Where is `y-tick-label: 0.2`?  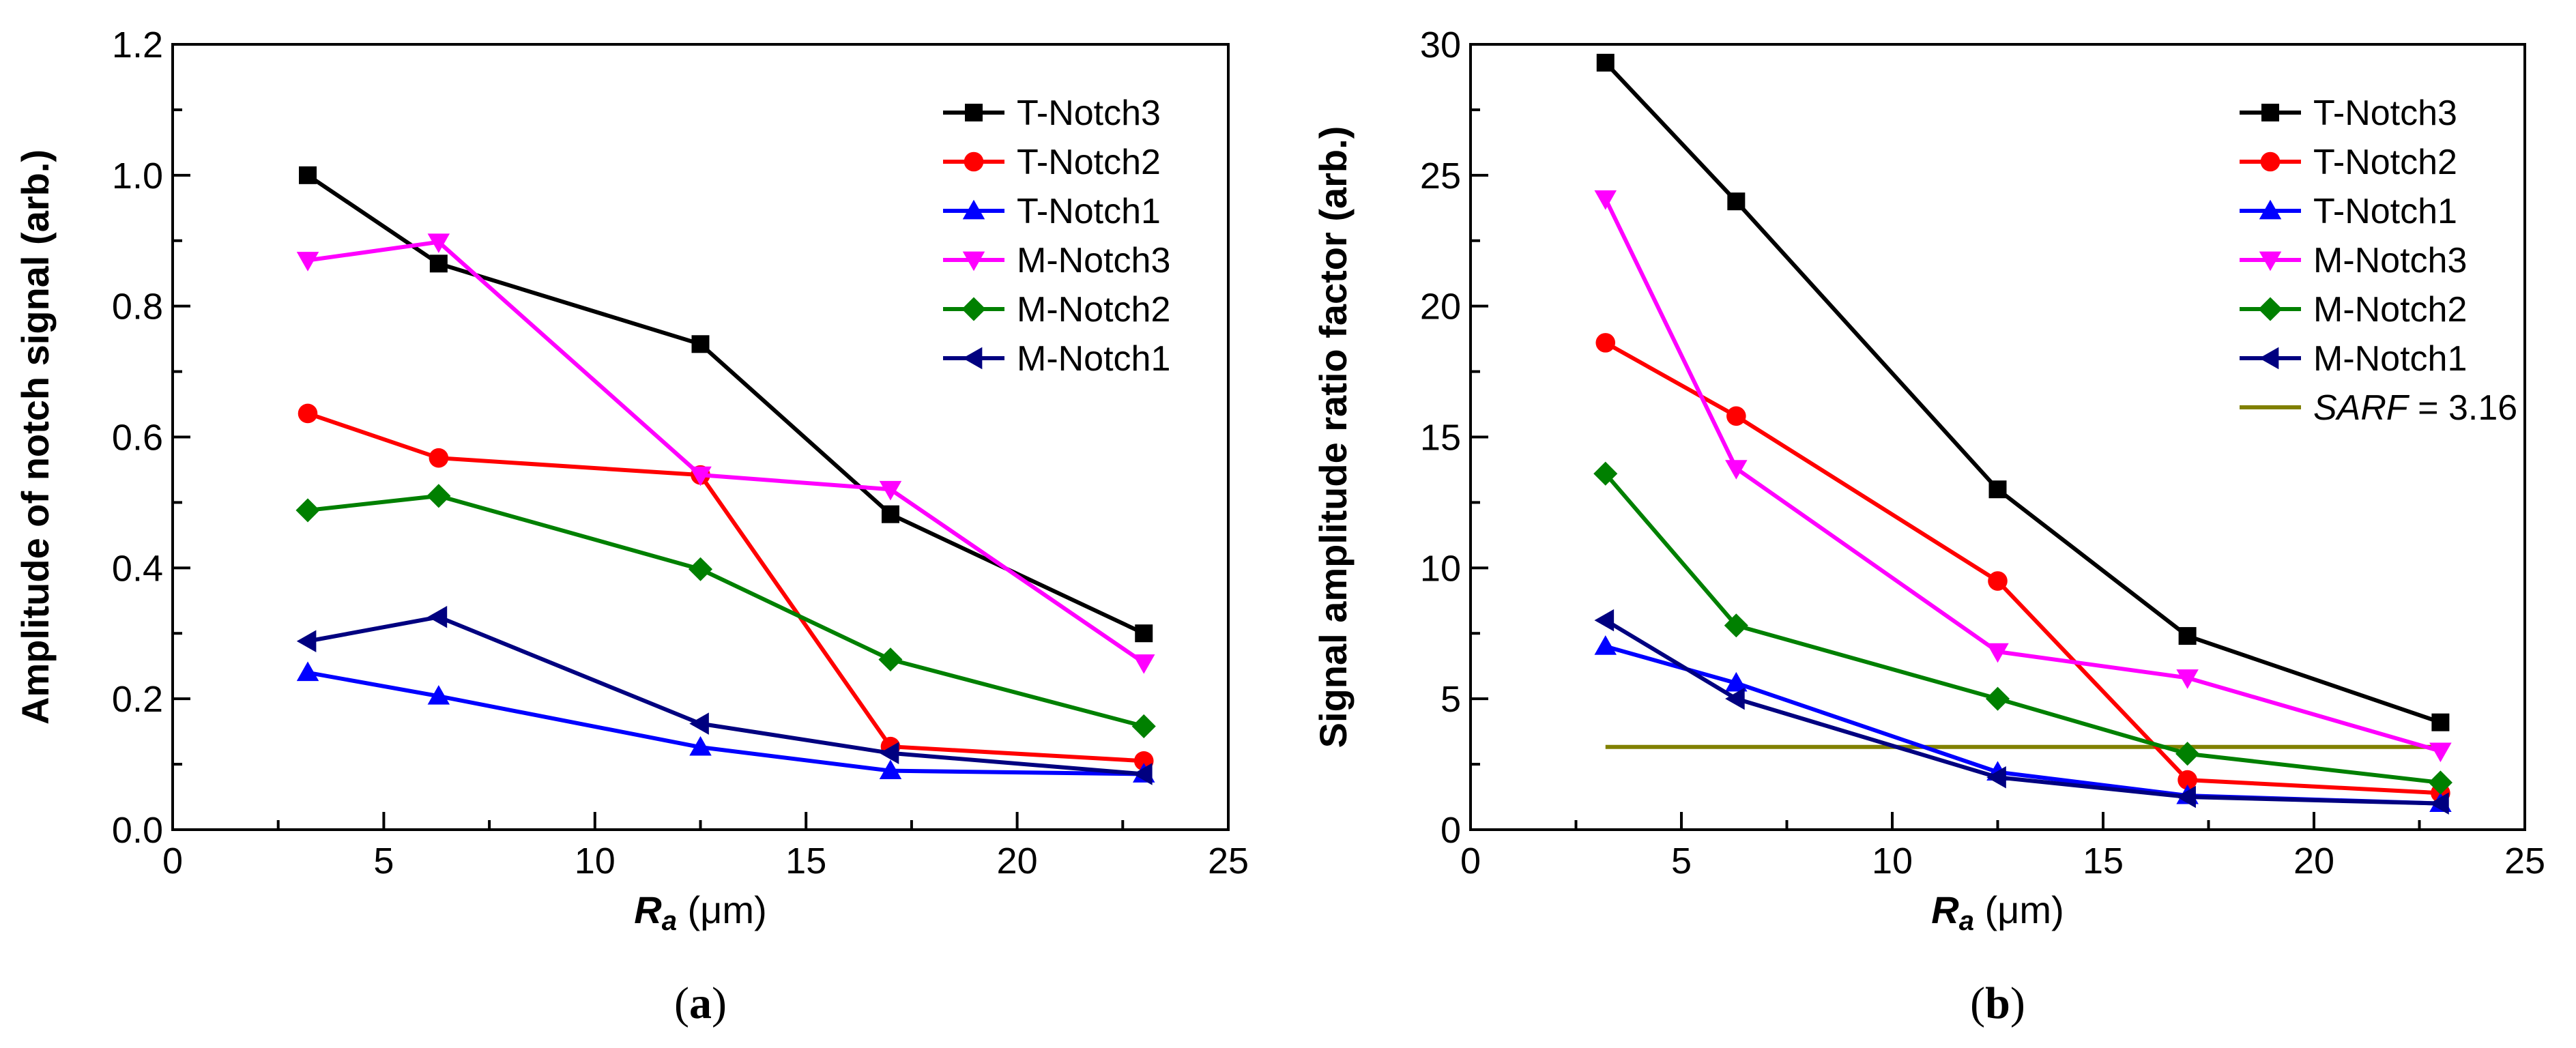
y-tick-label: 0.2 is located at coordinates (137, 699).